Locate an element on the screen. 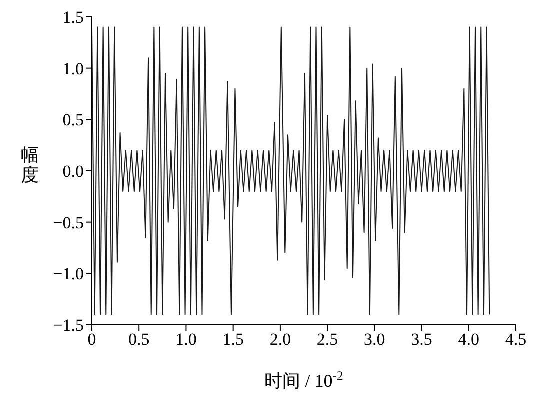 The width and height of the screenshot is (551, 412). x-tick-label: 2.0 is located at coordinates (281, 340).